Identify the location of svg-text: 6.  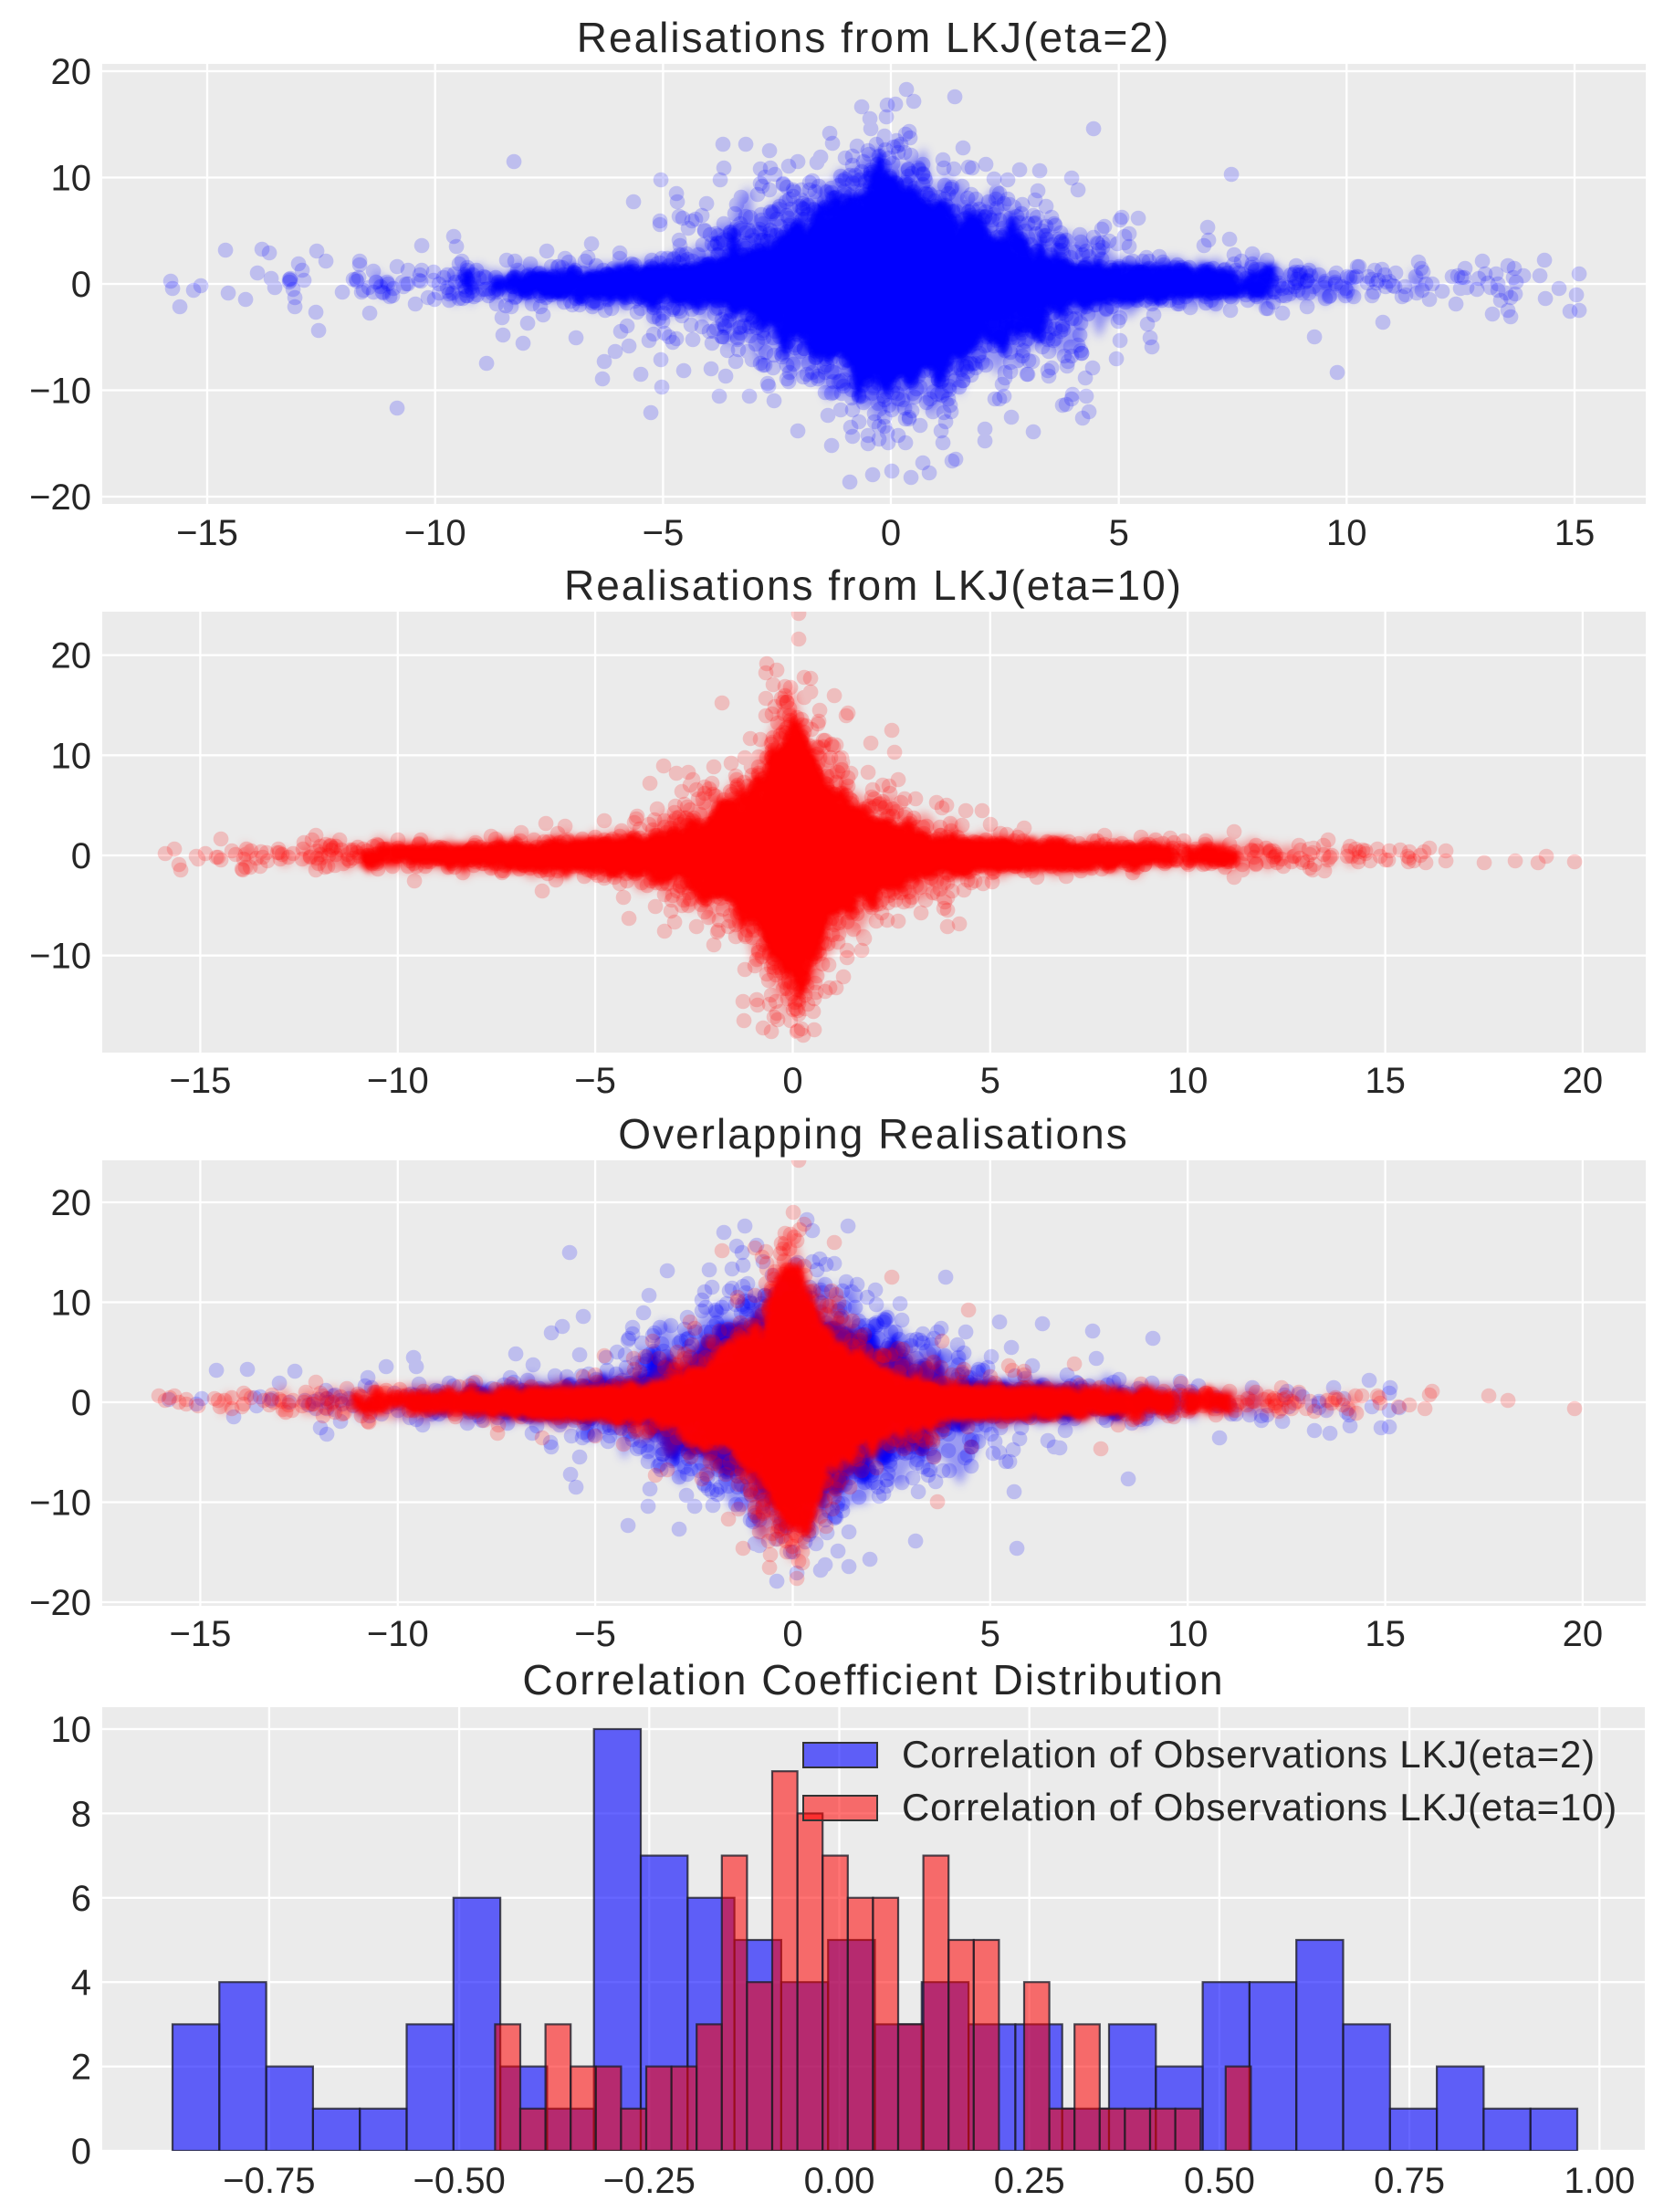
(81, 1899).